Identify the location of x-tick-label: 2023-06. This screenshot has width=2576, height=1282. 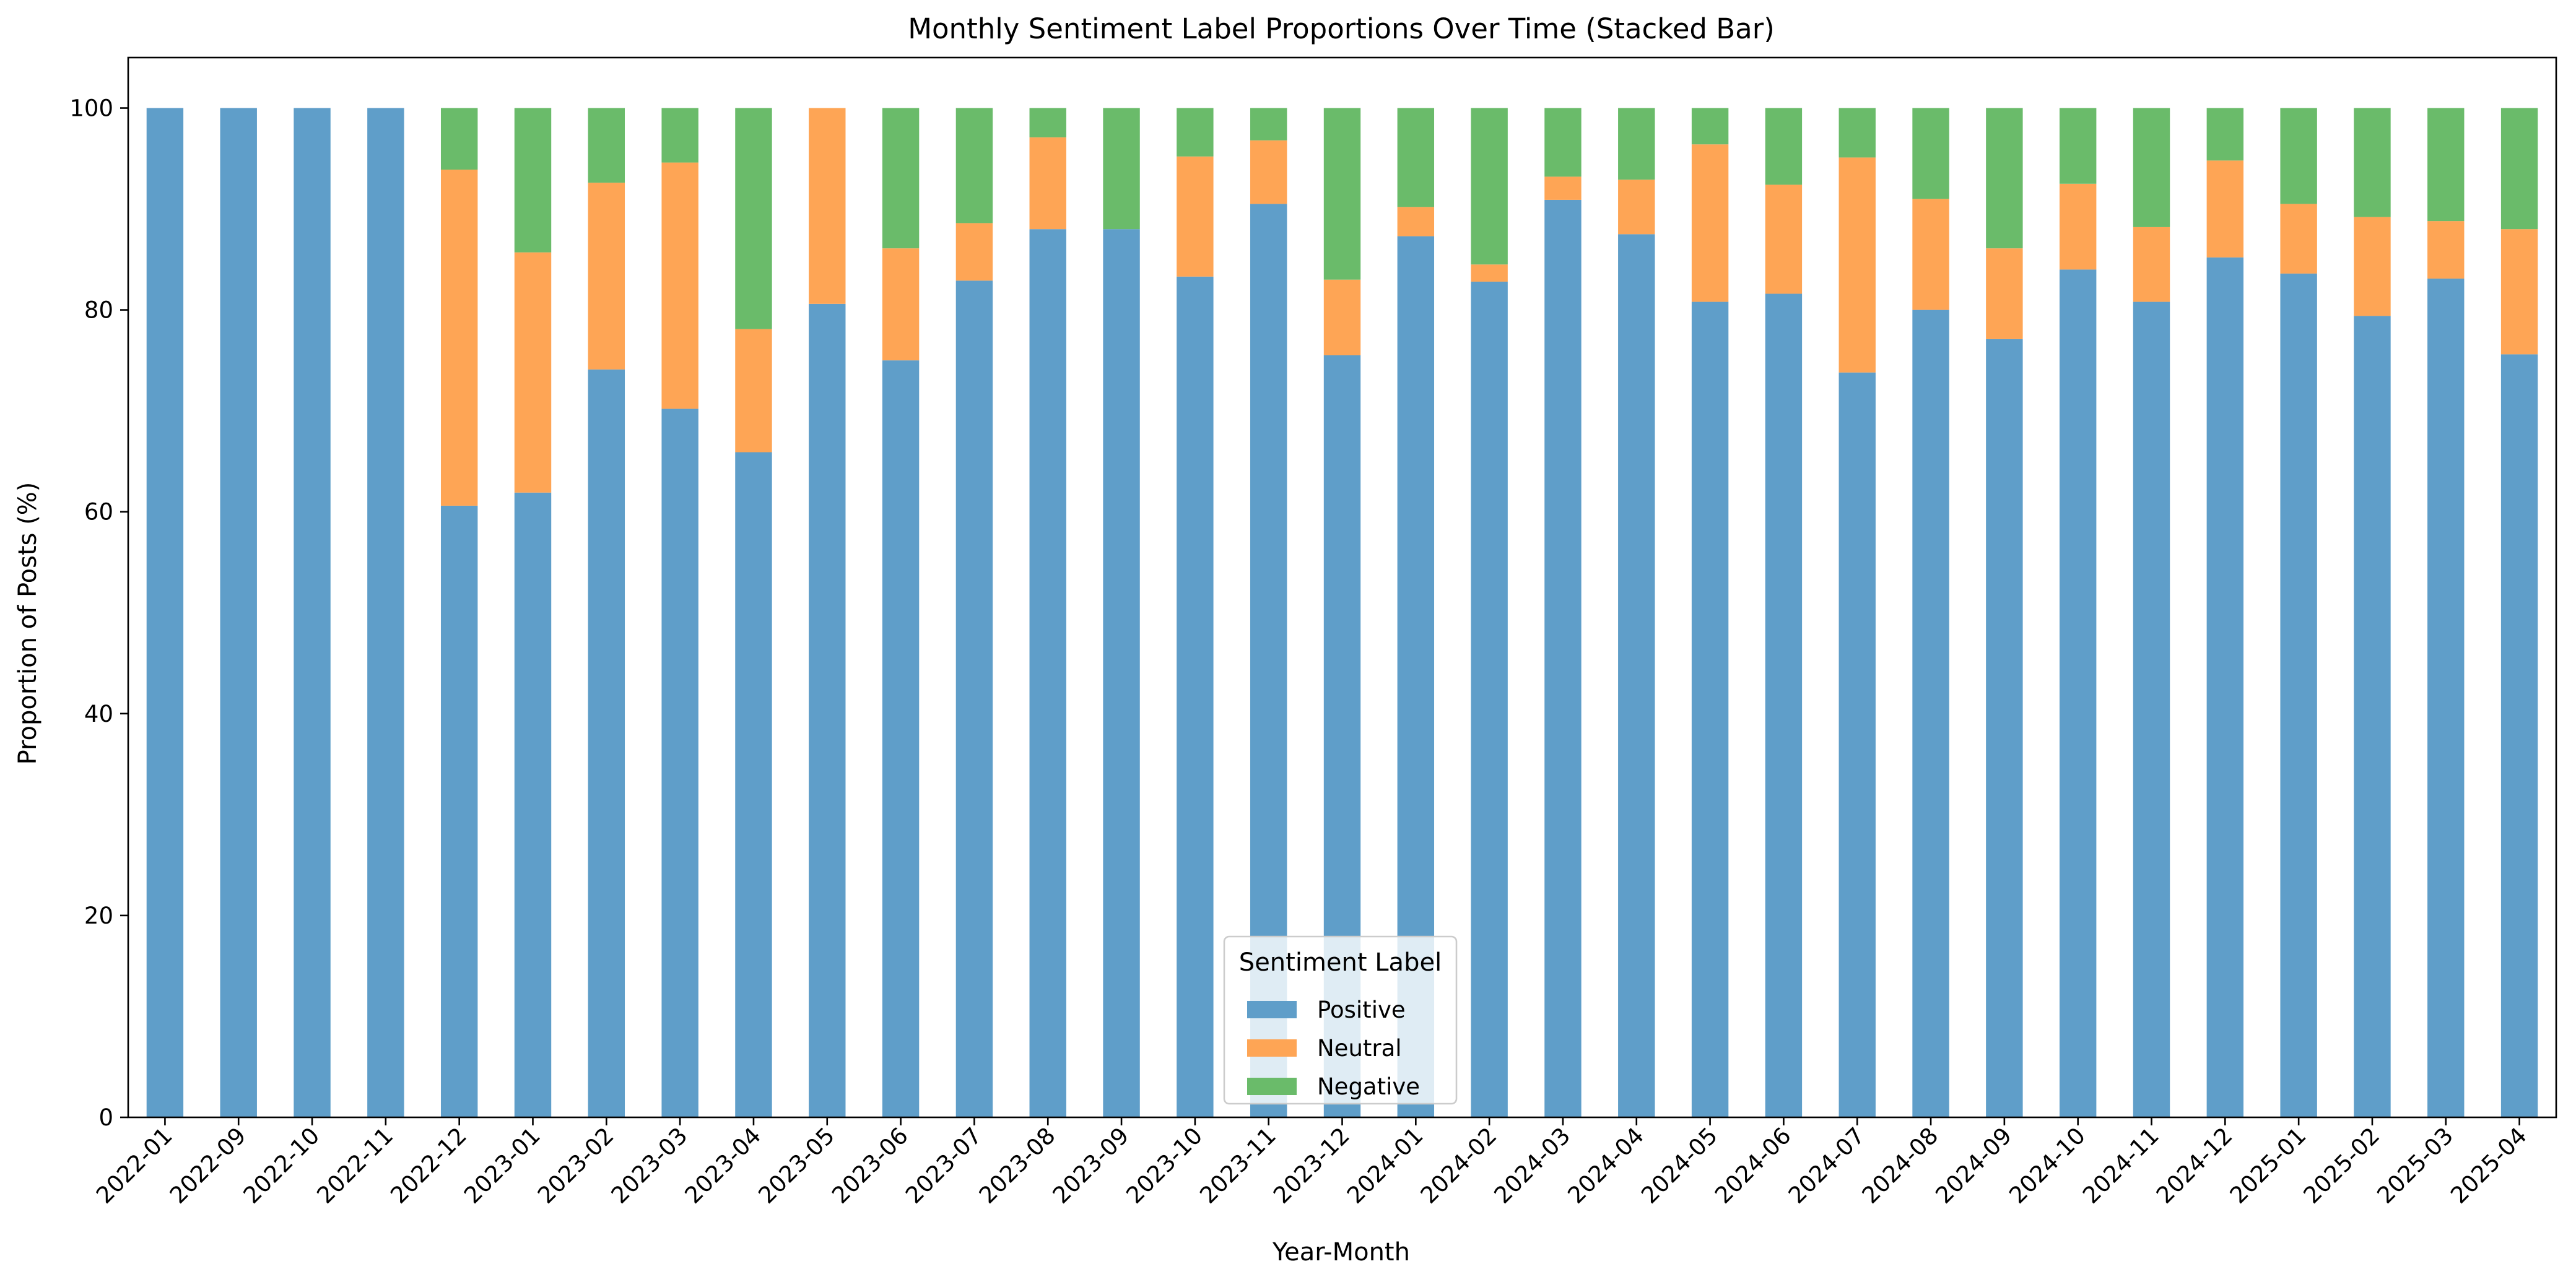
(870, 1166).